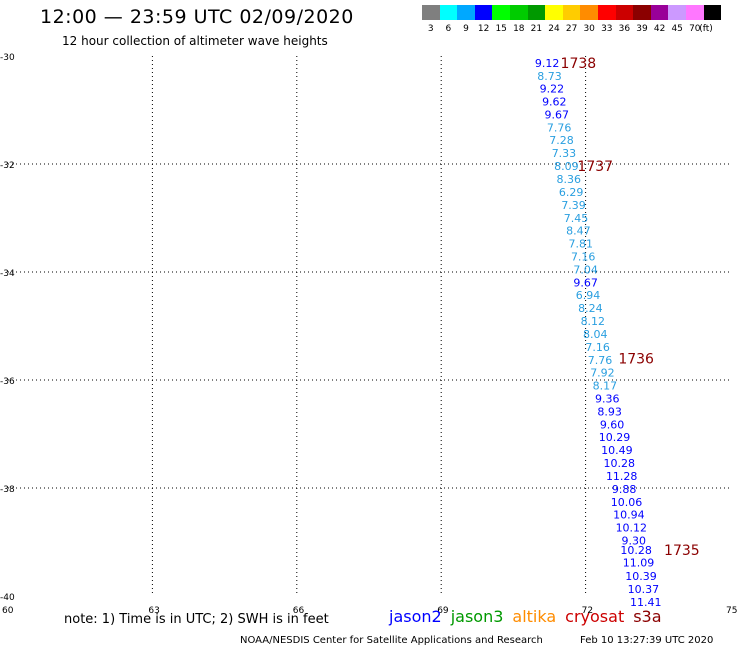 Image resolution: width=740 pixels, height=650 pixels. I want to click on scale-label: 9, so click(466, 29).